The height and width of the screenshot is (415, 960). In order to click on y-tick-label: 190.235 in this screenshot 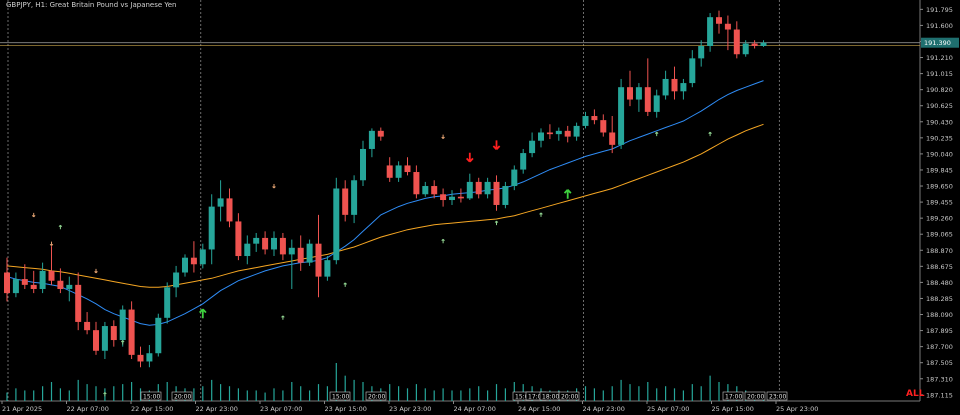, I will do `click(939, 138)`.